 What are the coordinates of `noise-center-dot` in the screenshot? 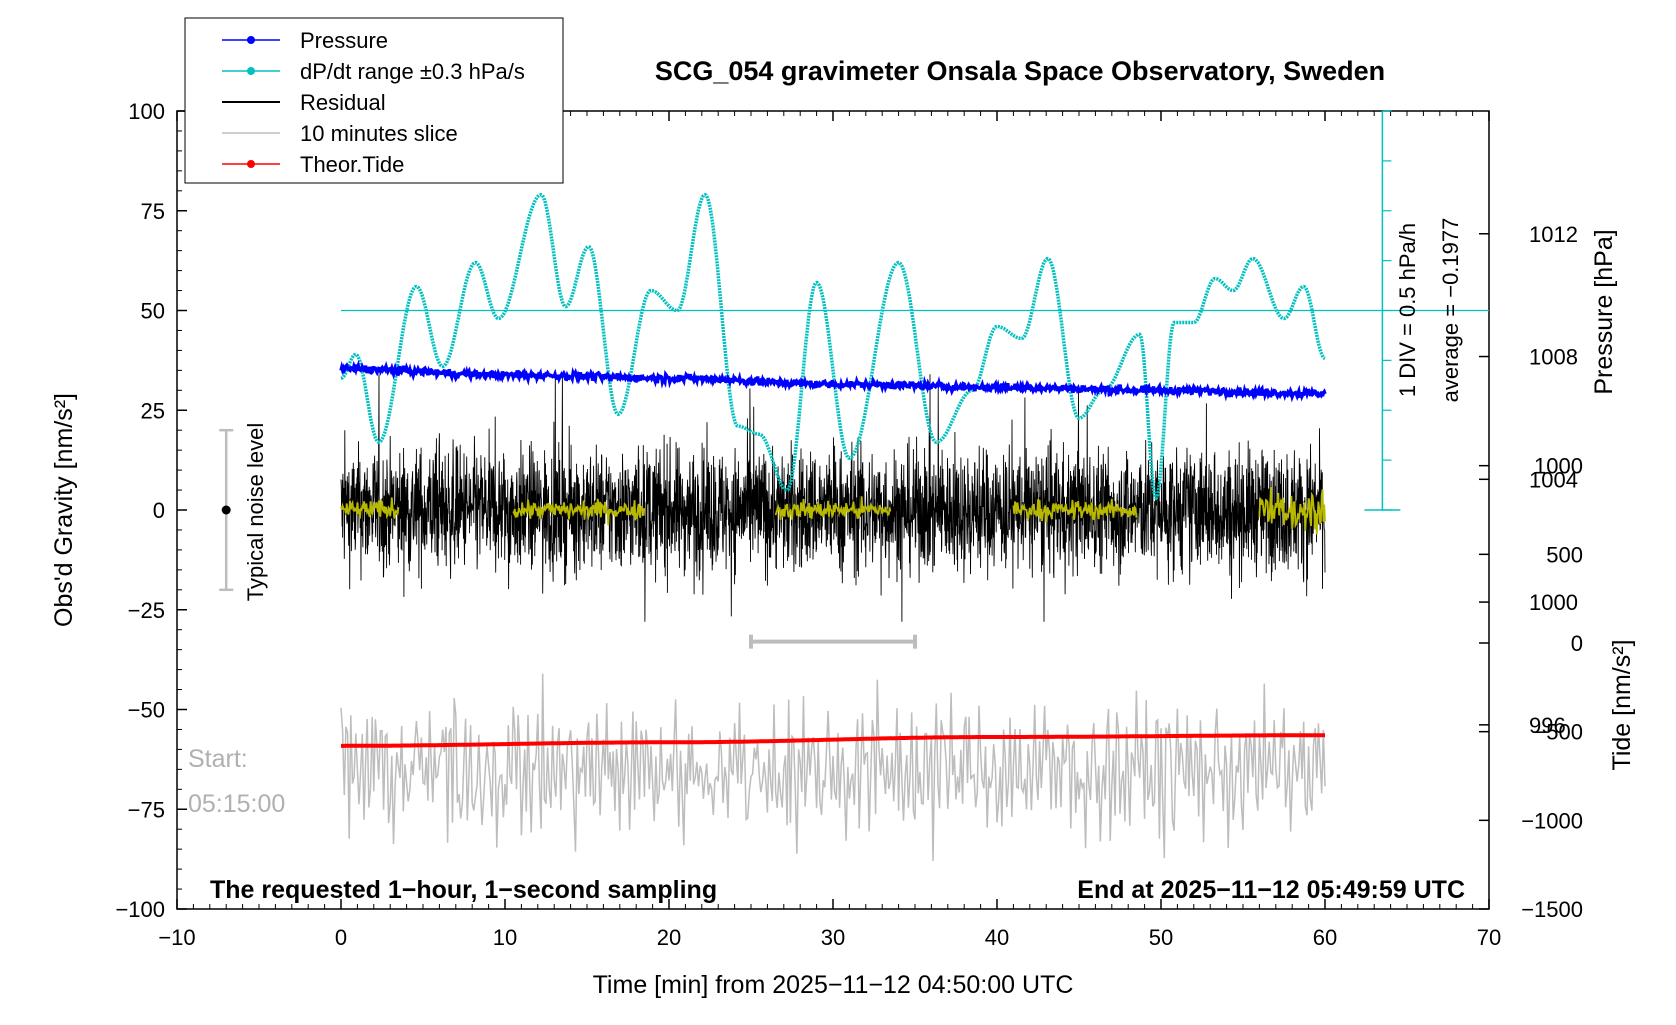 It's located at (226, 510).